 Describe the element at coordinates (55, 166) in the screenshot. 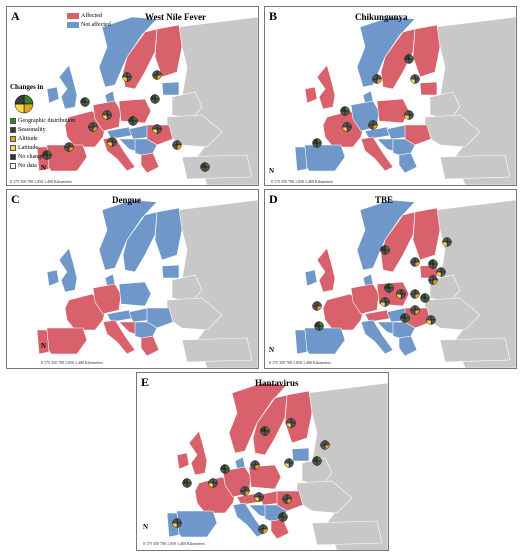

I see `changes-legend-item: No data` at that location.